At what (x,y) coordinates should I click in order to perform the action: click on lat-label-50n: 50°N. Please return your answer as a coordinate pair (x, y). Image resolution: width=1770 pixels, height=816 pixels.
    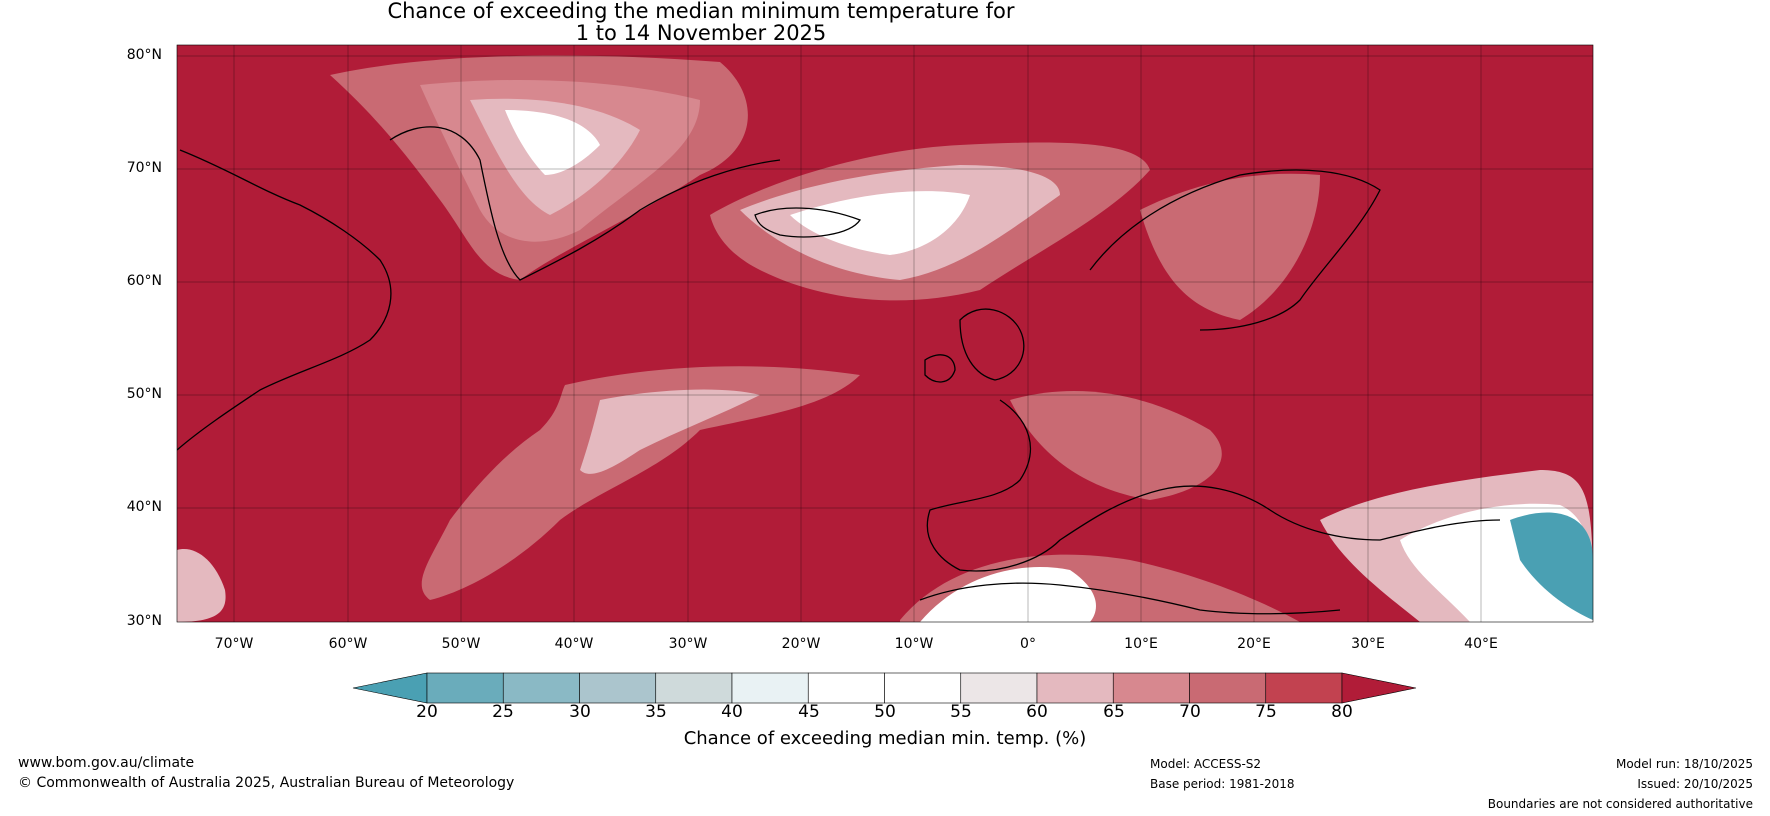
    Looking at the image, I should click on (144, 394).